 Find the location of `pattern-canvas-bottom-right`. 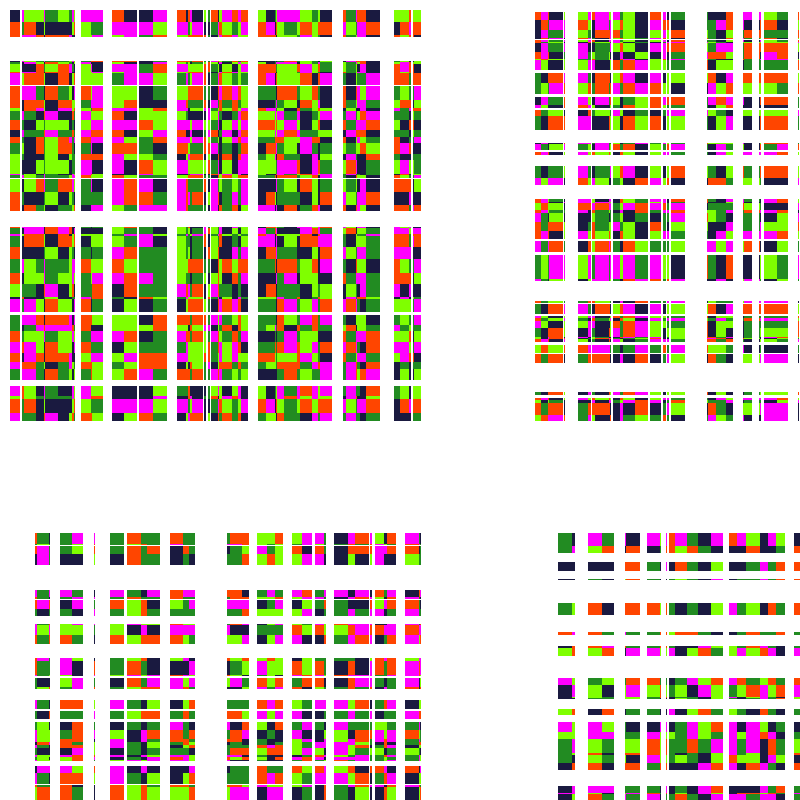

pattern-canvas-bottom-right is located at coordinates (667, 666).